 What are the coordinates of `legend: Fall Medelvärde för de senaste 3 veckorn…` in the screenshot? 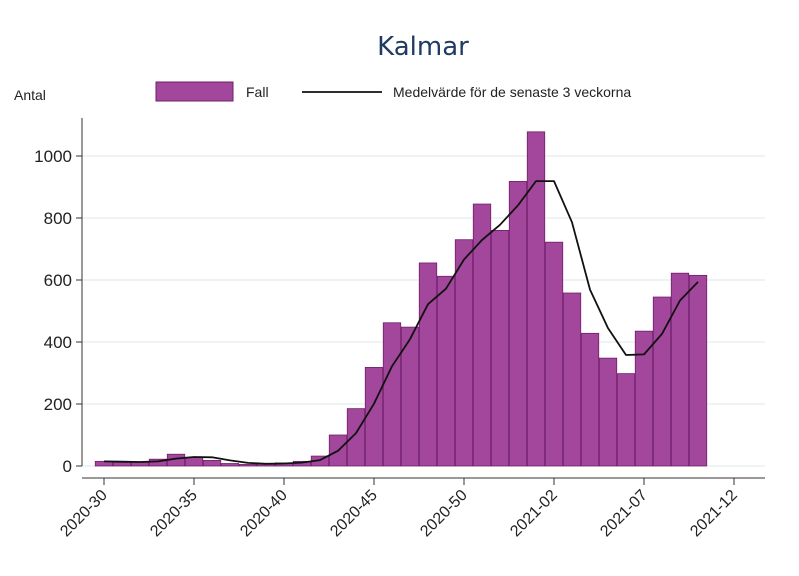 It's located at (393, 91).